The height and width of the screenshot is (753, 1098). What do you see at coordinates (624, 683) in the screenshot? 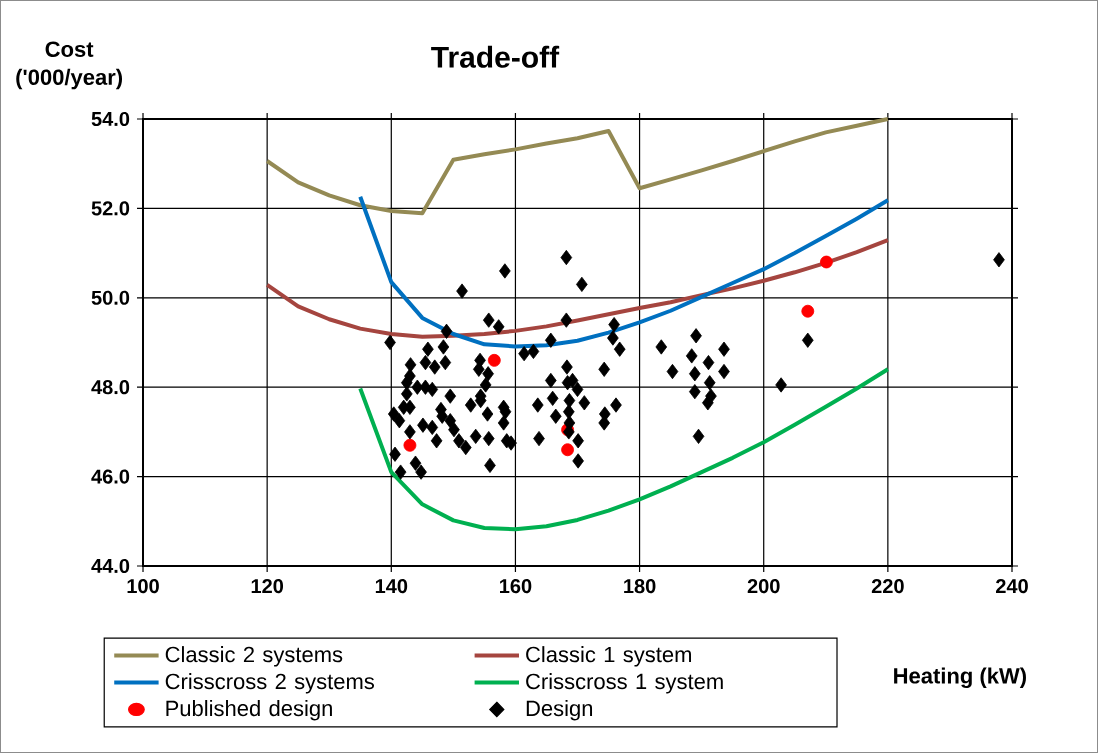
I see `legend-label: Crisscross 1 system` at bounding box center [624, 683].